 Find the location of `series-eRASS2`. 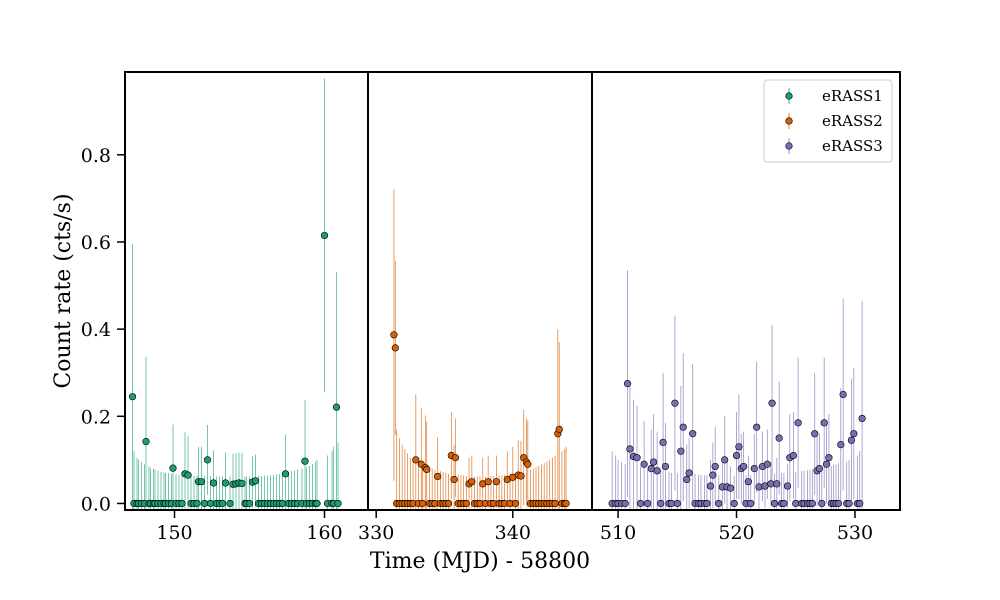

series-eRASS2 is located at coordinates (480, 349).